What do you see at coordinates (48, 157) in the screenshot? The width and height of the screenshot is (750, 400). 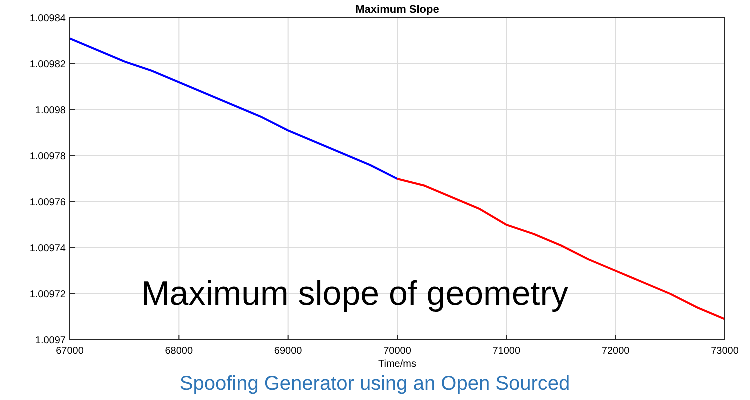 I see `y-tick-label: 1.00978` at bounding box center [48, 157].